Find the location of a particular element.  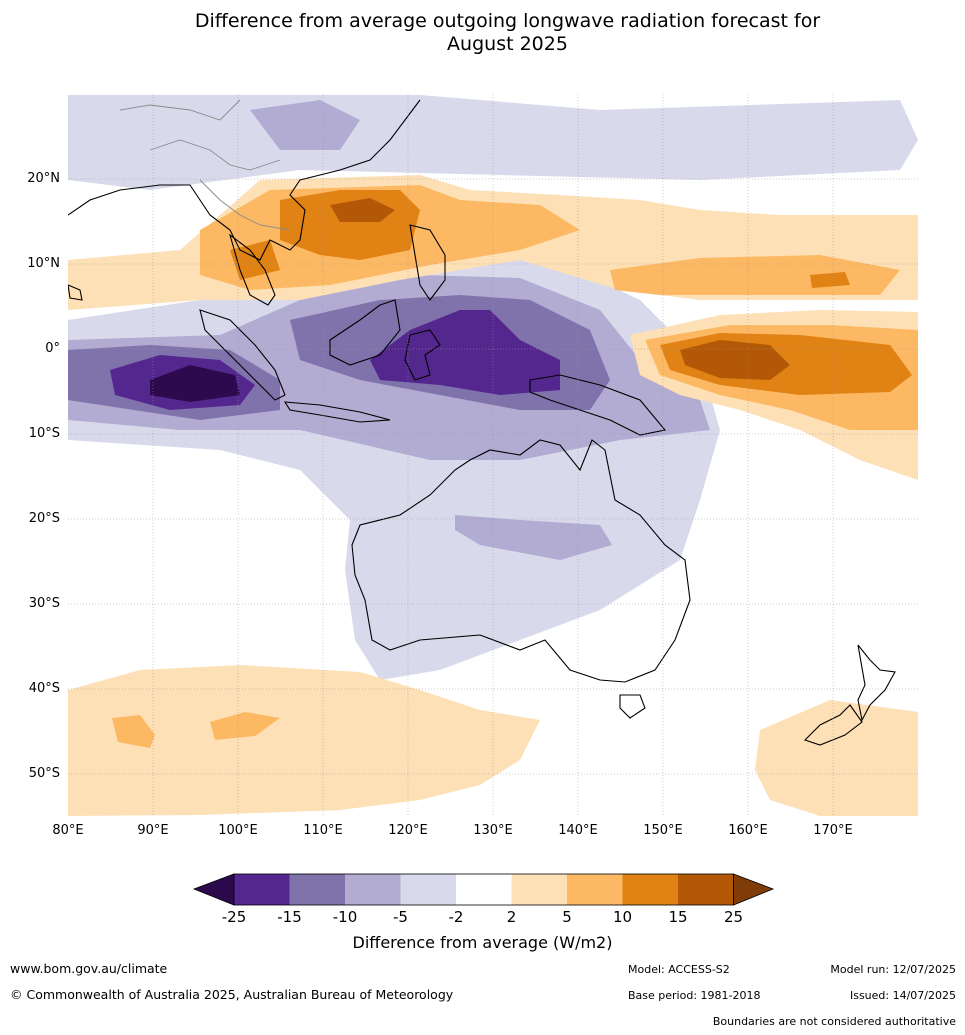

colorbar-tick-label: 2 is located at coordinates (511, 917).